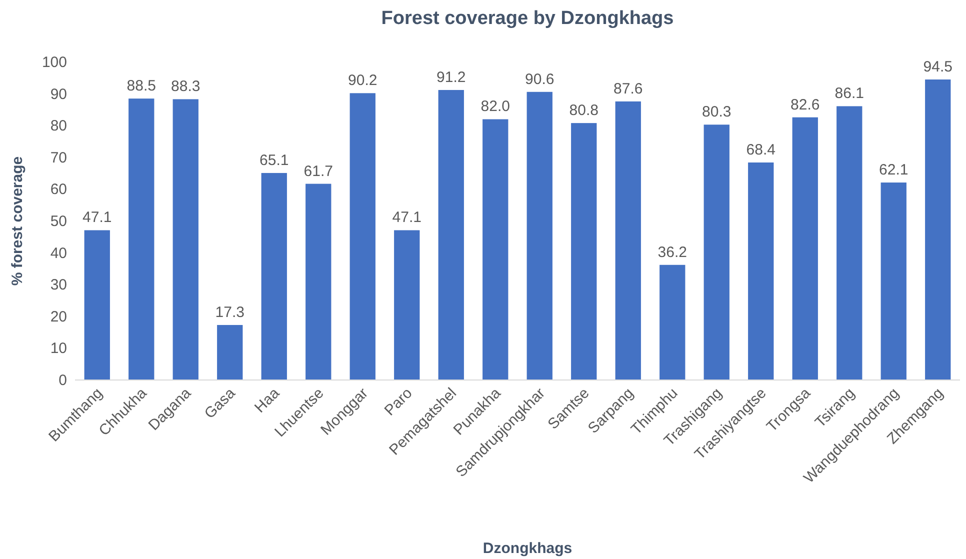 The image size is (966, 559). What do you see at coordinates (583, 111) in the screenshot?
I see `data-label: 80.8` at bounding box center [583, 111].